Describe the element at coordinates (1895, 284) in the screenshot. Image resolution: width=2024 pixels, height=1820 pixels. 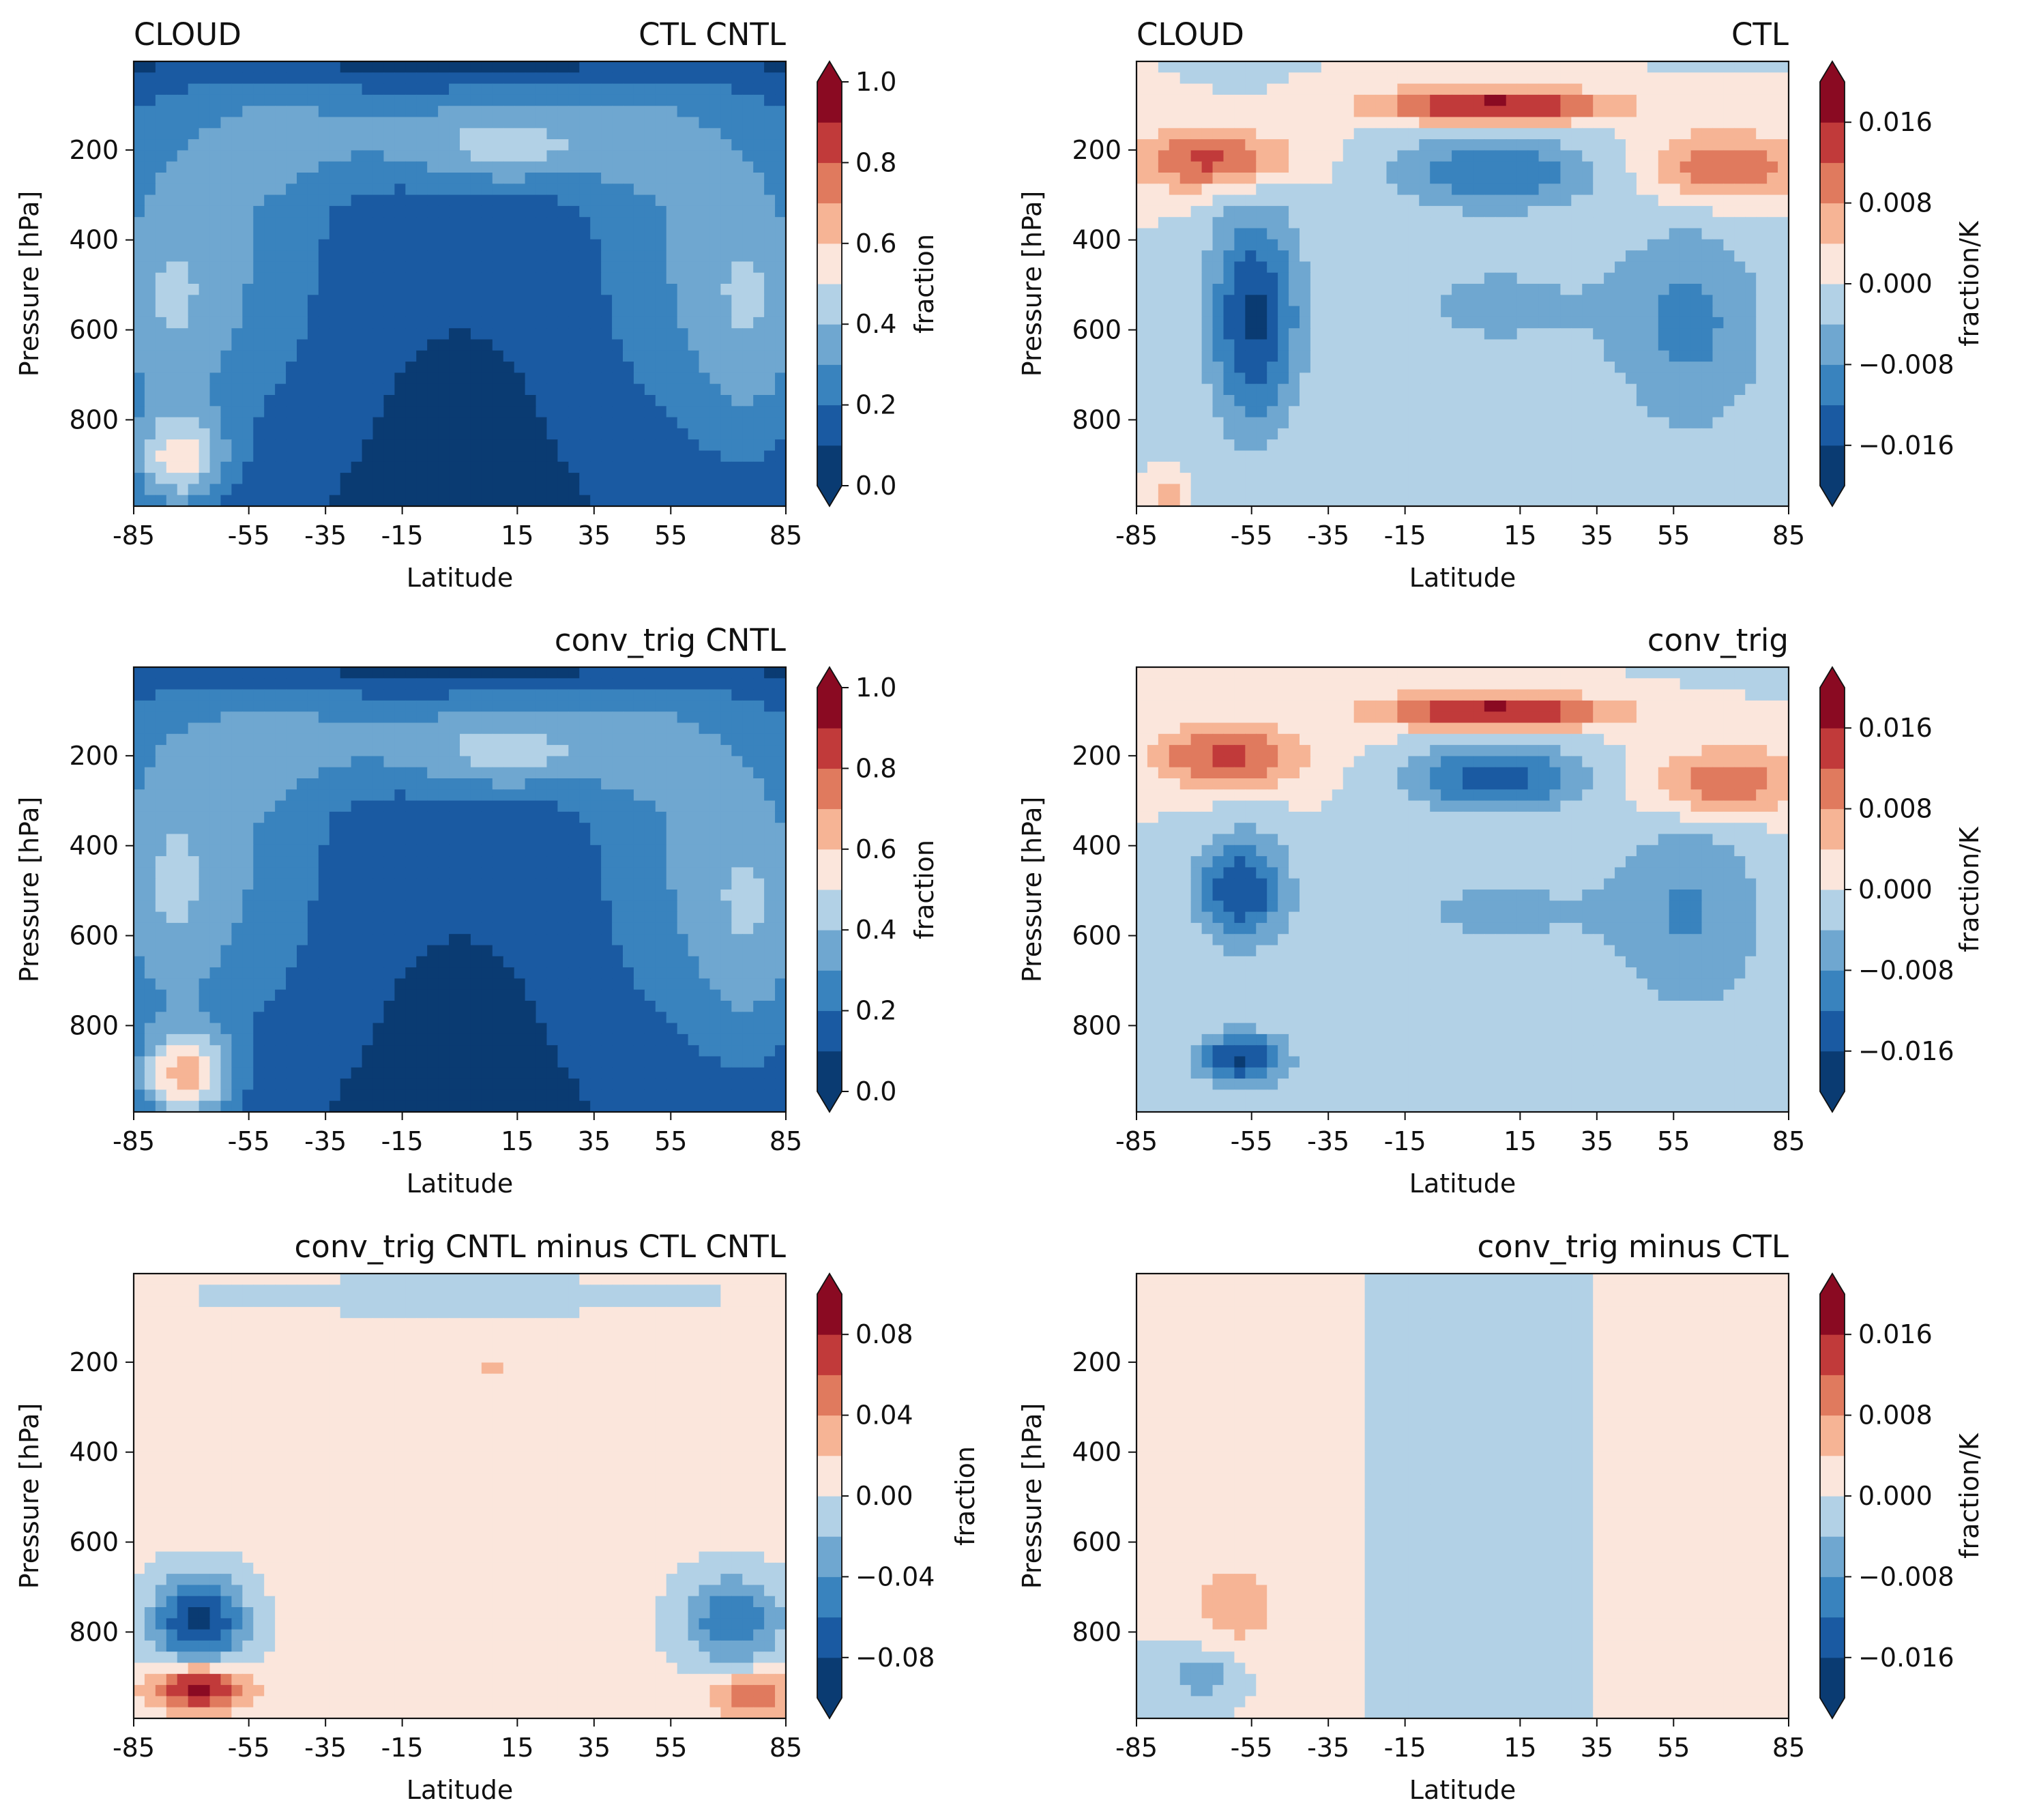
I see `colorbar-tick-label: 0.000` at that location.